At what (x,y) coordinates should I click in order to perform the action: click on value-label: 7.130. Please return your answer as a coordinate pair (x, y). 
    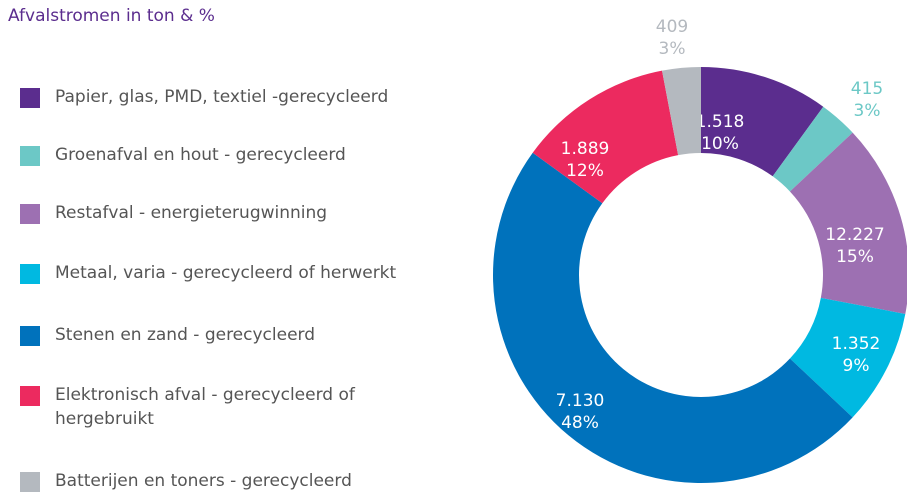
    Looking at the image, I should click on (580, 401).